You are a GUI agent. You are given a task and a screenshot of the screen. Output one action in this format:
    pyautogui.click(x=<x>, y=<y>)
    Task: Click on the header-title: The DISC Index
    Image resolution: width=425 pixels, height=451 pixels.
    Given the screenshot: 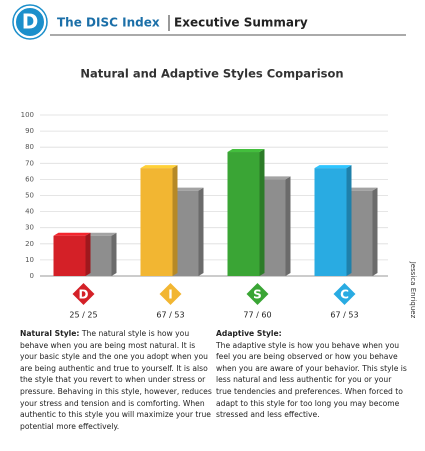 What is the action you would take?
    pyautogui.click(x=108, y=23)
    